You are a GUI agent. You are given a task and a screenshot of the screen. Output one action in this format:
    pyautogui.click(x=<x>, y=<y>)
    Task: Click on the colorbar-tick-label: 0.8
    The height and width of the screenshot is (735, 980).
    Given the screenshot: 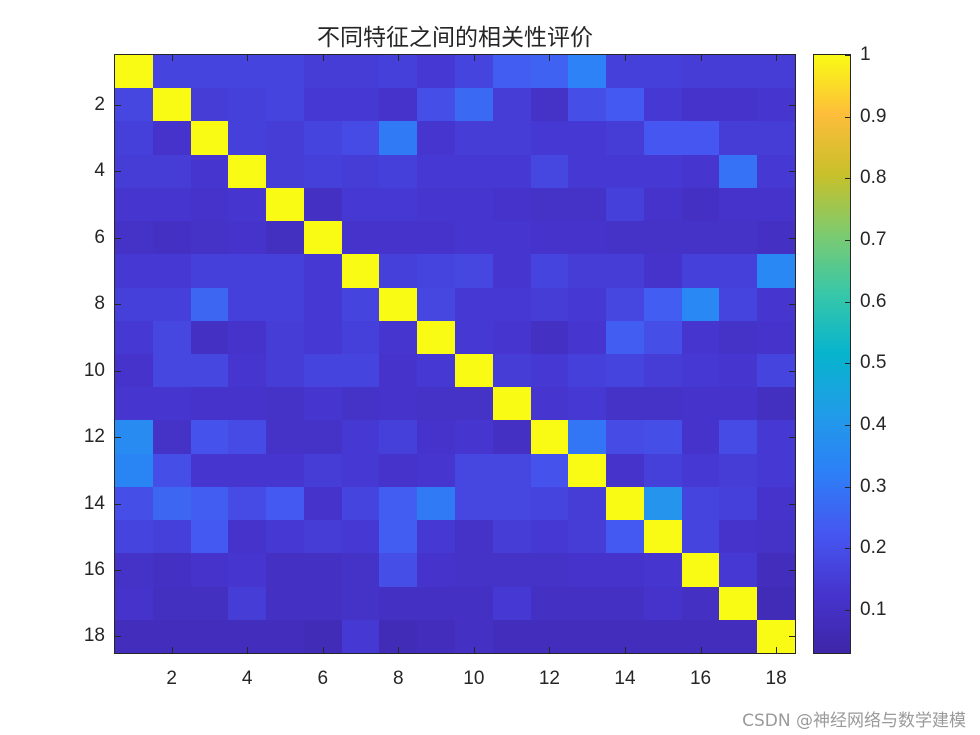 What is the action you would take?
    pyautogui.click(x=873, y=178)
    